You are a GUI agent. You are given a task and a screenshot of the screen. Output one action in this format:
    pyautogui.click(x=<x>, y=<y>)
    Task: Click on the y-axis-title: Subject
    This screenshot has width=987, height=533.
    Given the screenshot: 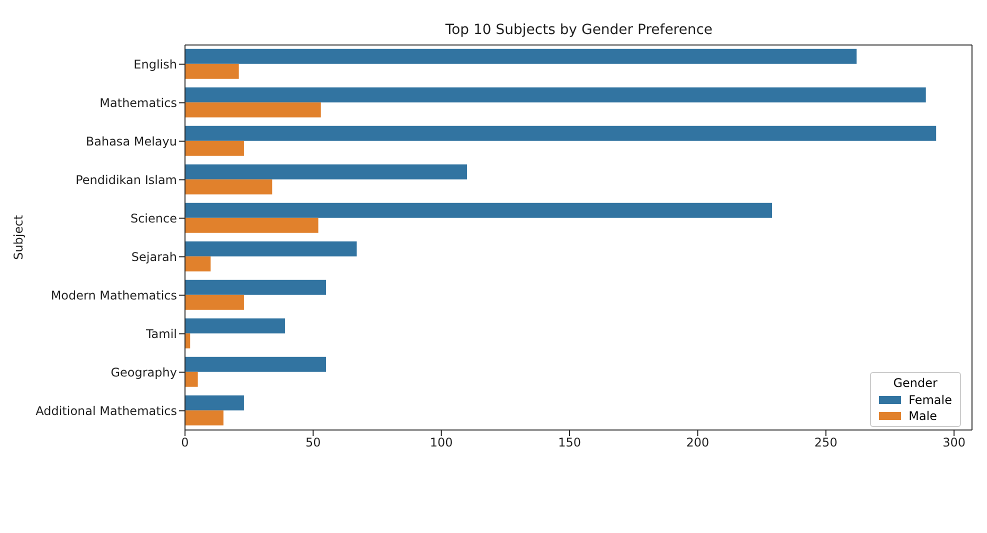 What is the action you would take?
    pyautogui.click(x=18, y=237)
    